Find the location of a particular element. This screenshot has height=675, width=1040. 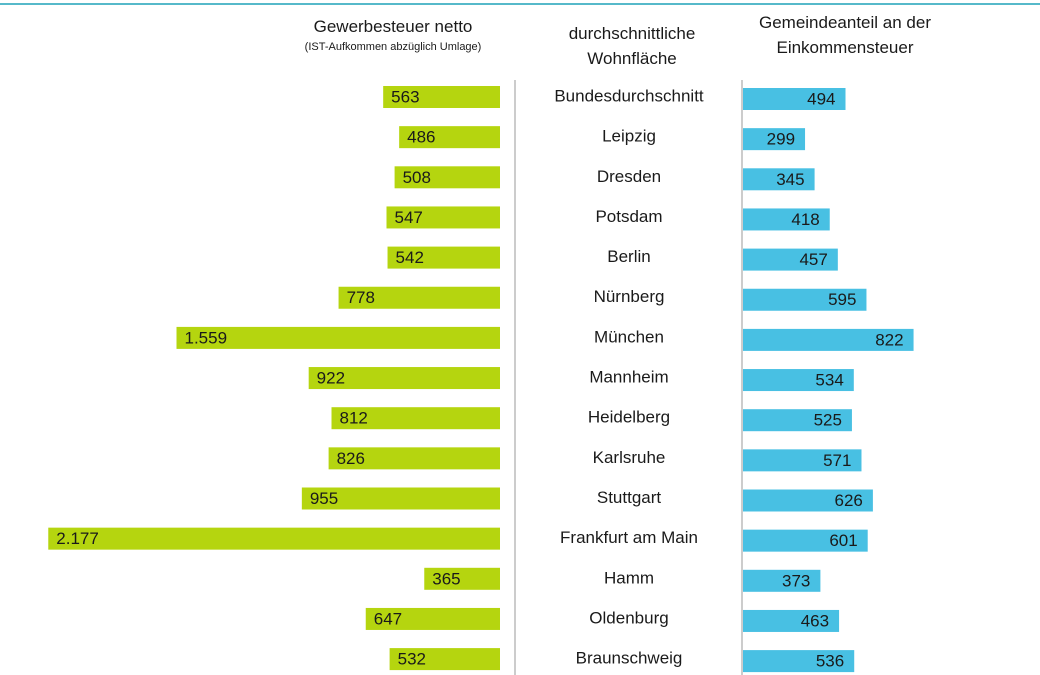

value-label: 345 is located at coordinates (790, 179).